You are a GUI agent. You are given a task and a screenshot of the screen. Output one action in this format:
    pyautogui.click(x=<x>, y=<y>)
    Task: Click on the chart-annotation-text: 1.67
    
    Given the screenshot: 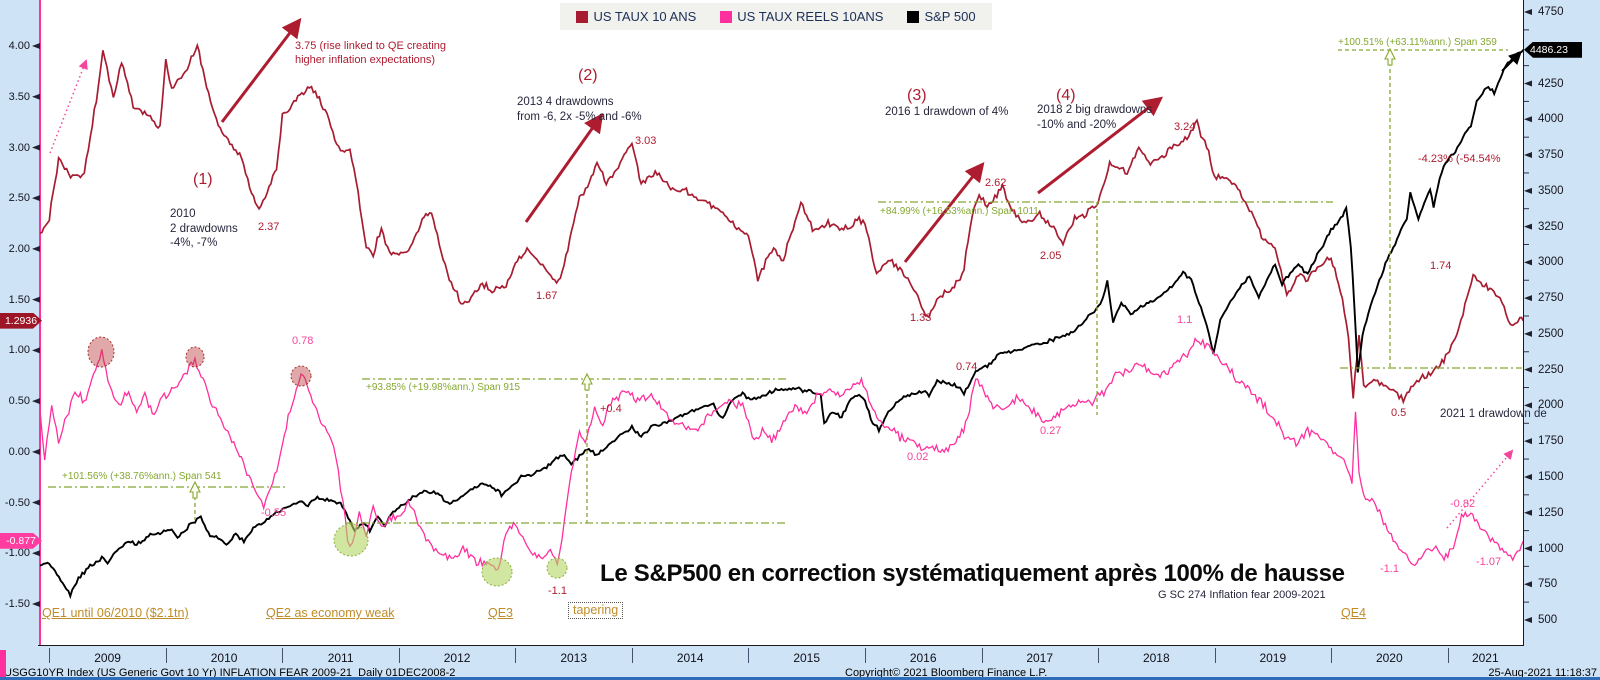 What is the action you would take?
    pyautogui.click(x=547, y=296)
    